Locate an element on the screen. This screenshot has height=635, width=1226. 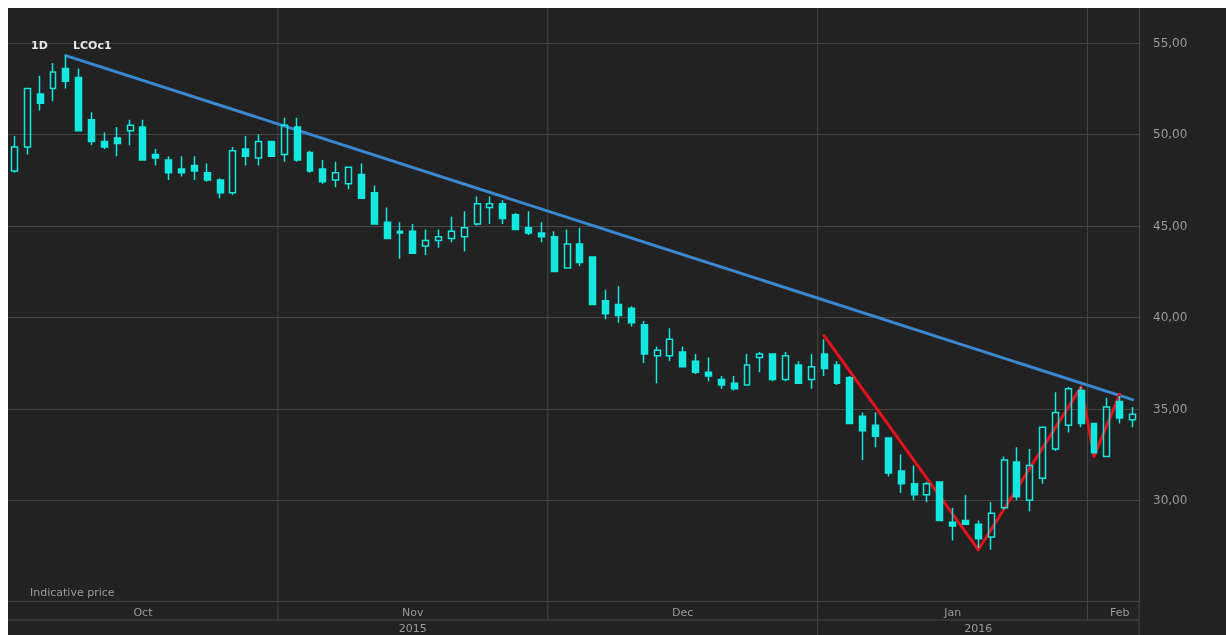
annotation: Indicative price is located at coordinates (72, 592).